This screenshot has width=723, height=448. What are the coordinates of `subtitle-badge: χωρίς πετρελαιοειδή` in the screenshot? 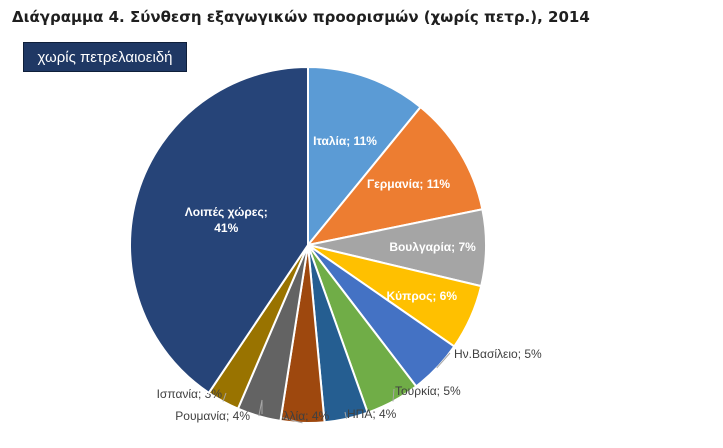 It's located at (105, 57).